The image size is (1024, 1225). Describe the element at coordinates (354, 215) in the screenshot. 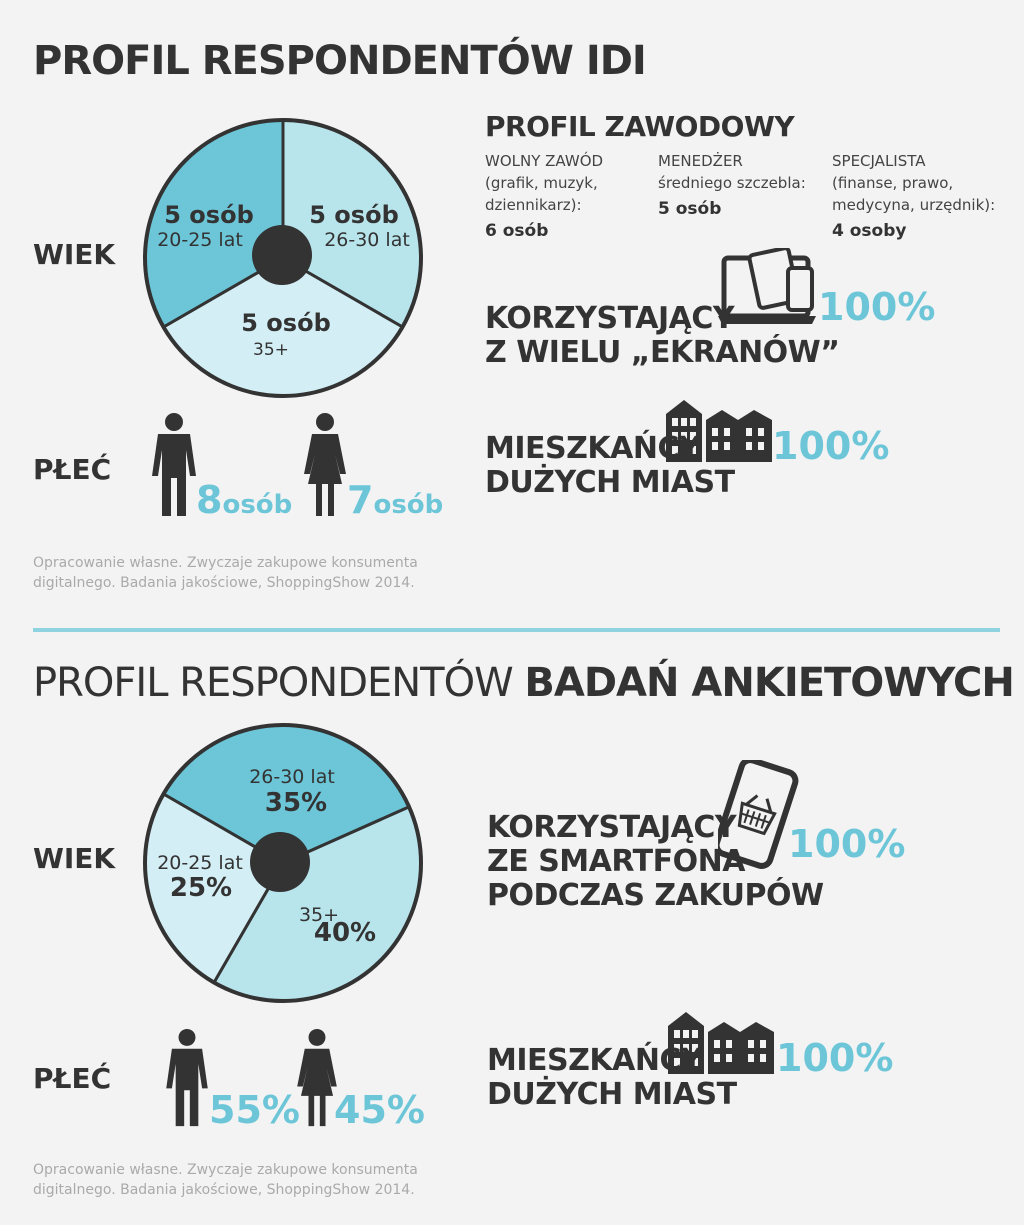

I see `pie1-label-26-30: 5 osób` at that location.